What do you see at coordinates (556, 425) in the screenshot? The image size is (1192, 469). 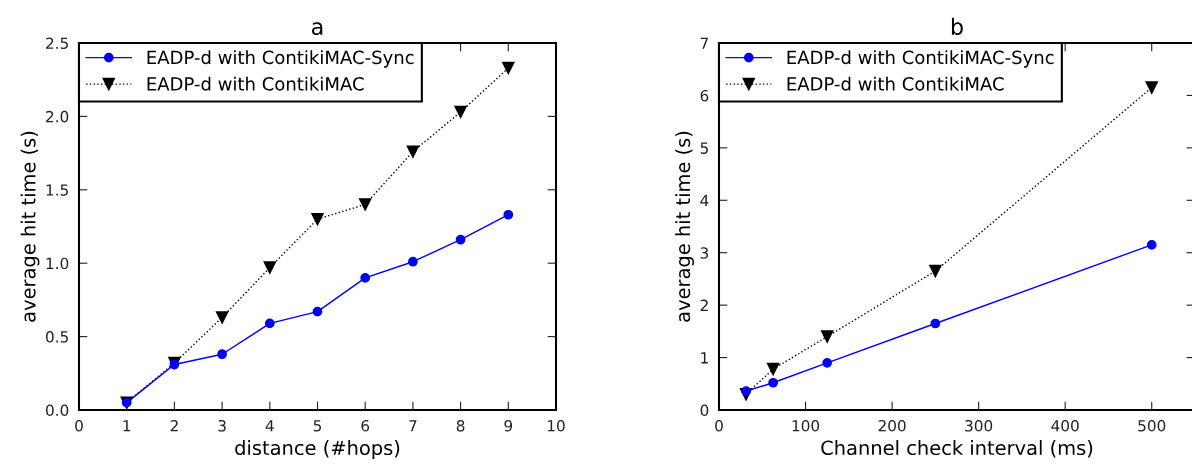 I see `x-tick-label: 10` at bounding box center [556, 425].